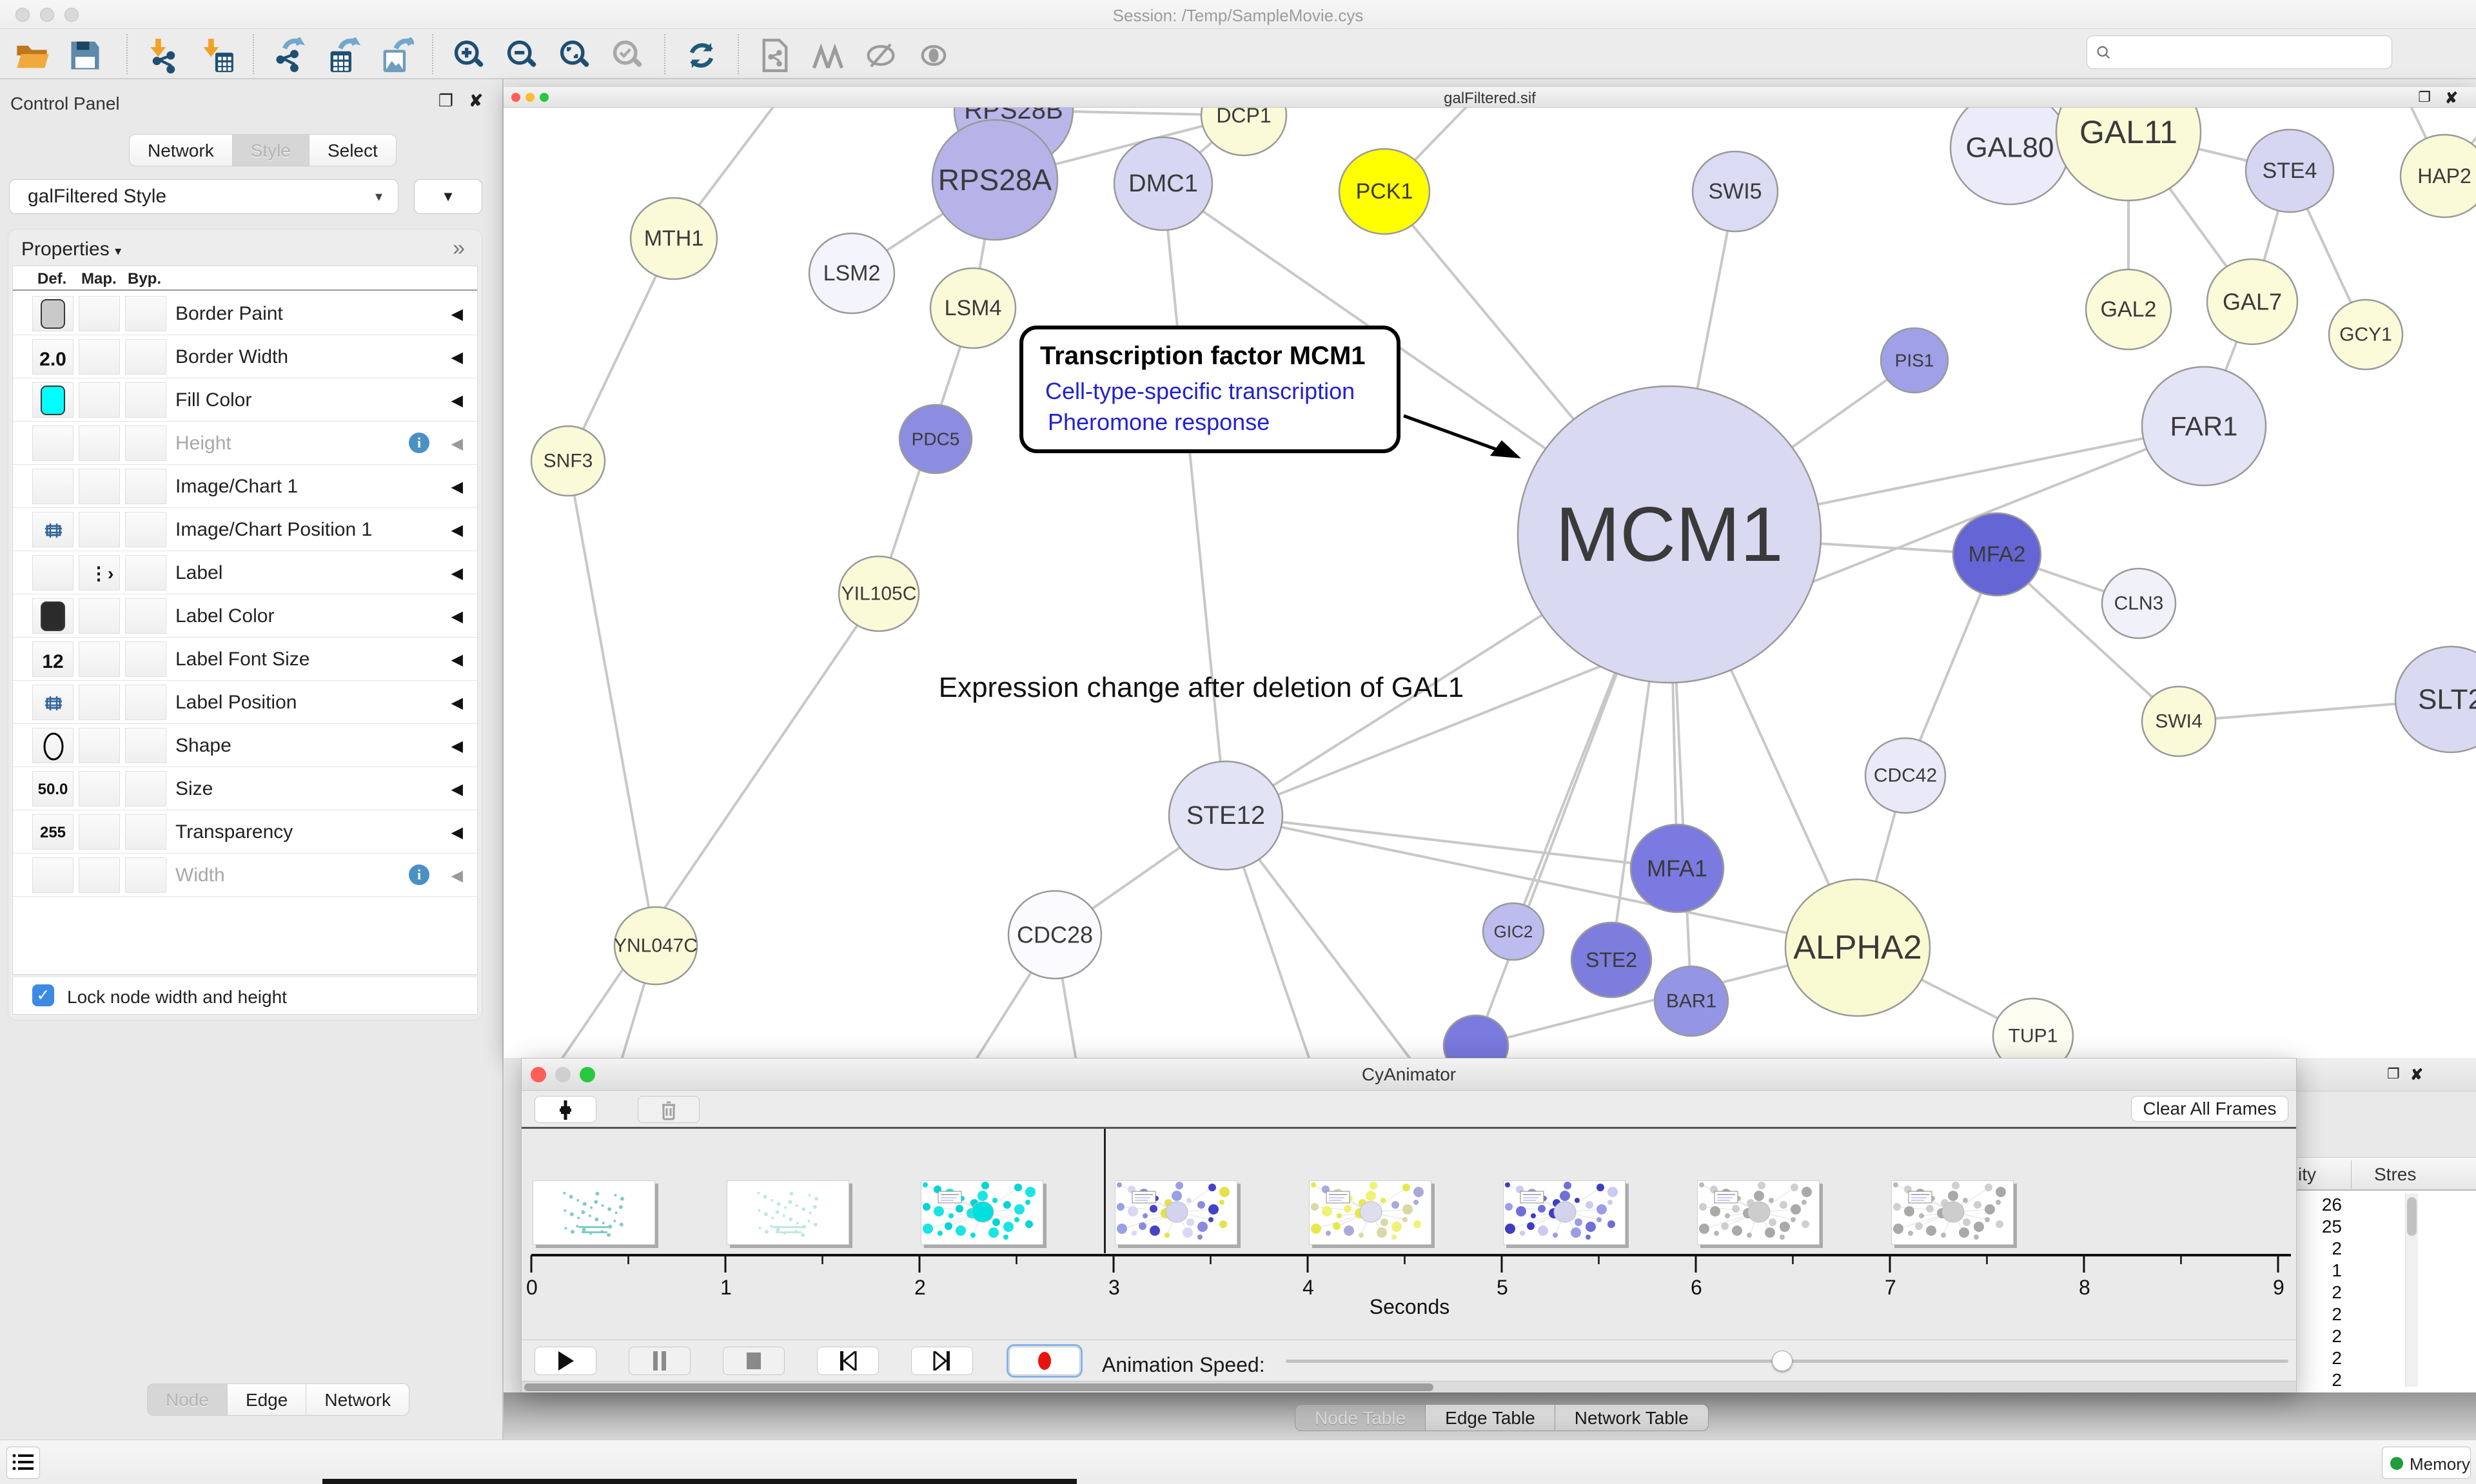 The height and width of the screenshot is (1484, 2476). I want to click on network-node-mfa2: MFA2, so click(1997, 554).